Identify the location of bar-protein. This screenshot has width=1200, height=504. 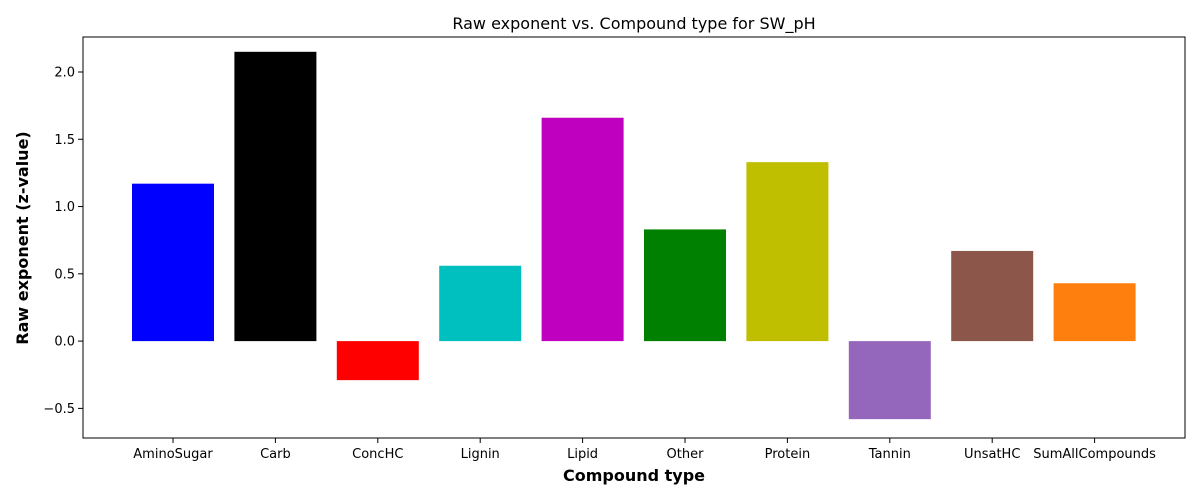
(787, 252).